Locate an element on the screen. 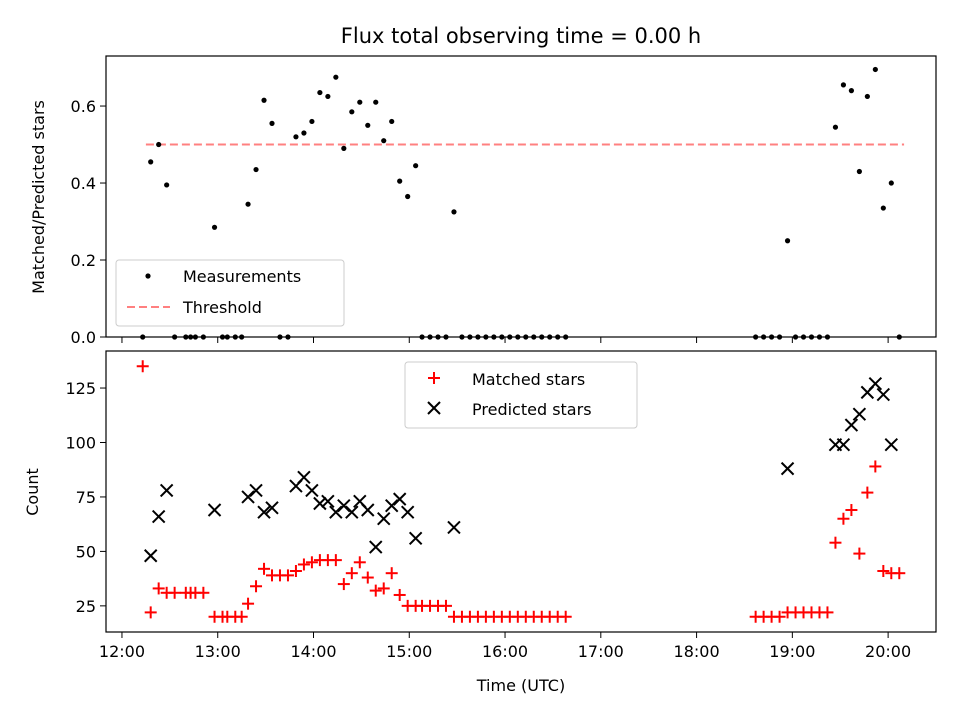 The height and width of the screenshot is (720, 960). legend-predicted-marker is located at coordinates (434, 408).